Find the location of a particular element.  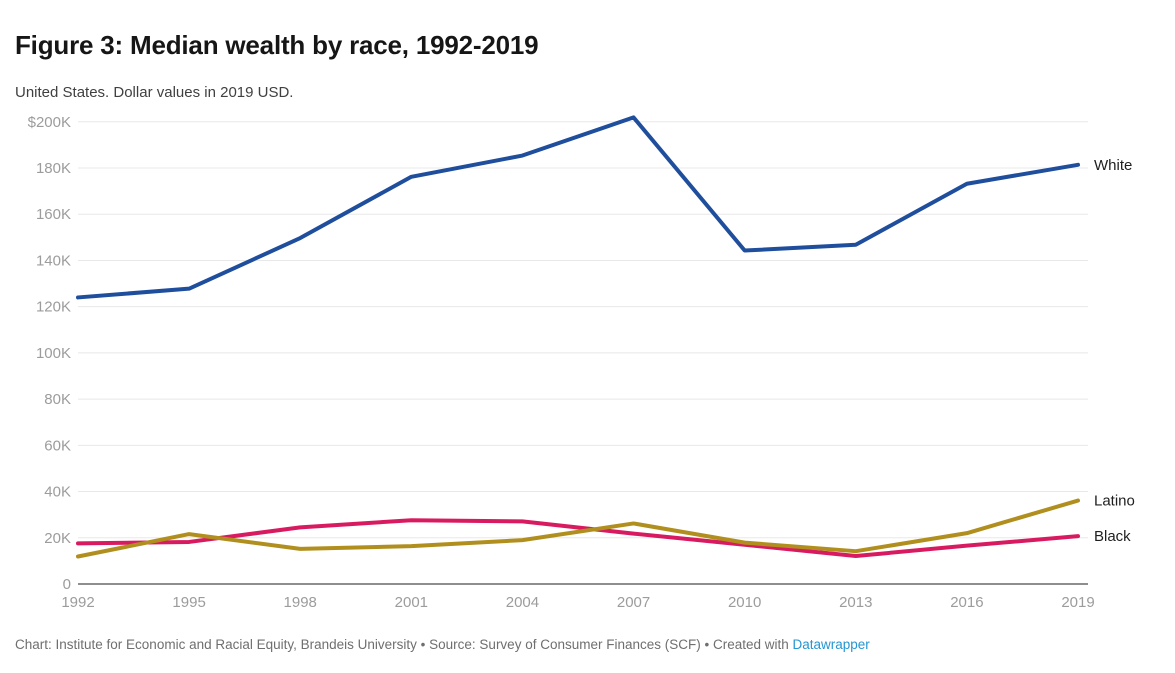

series-line-latino is located at coordinates (578, 528).